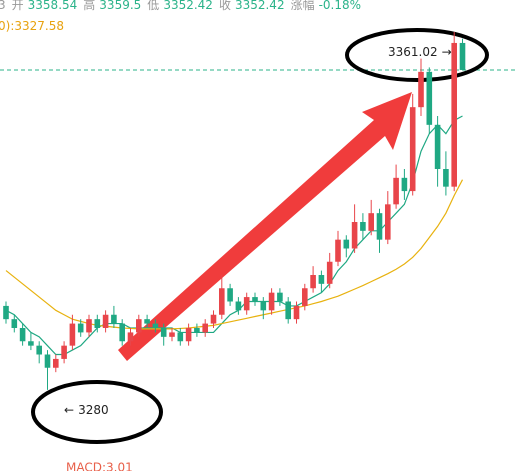  I want to click on header-value: 3359.5, so click(120, 6).